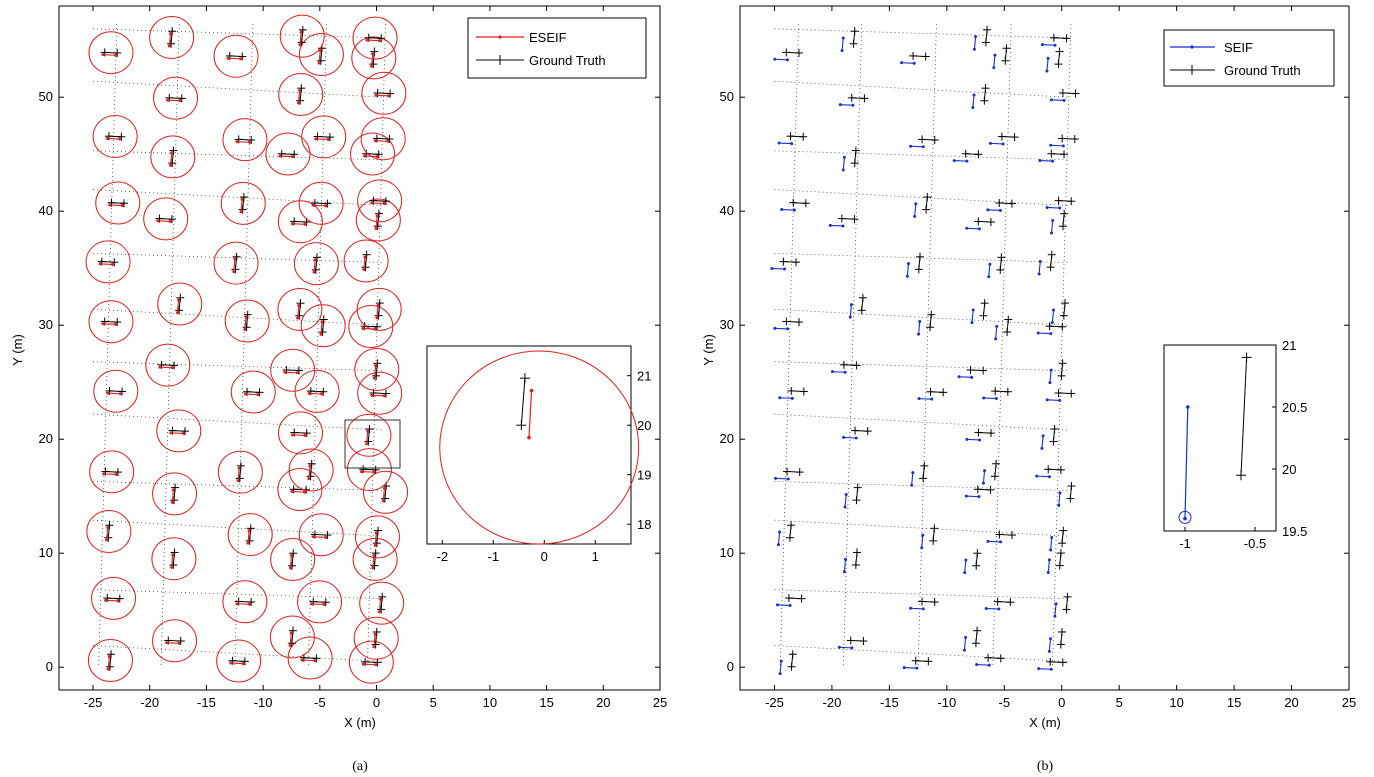  What do you see at coordinates (529, 437) in the screenshot?
I see `inset-estimate-point` at bounding box center [529, 437].